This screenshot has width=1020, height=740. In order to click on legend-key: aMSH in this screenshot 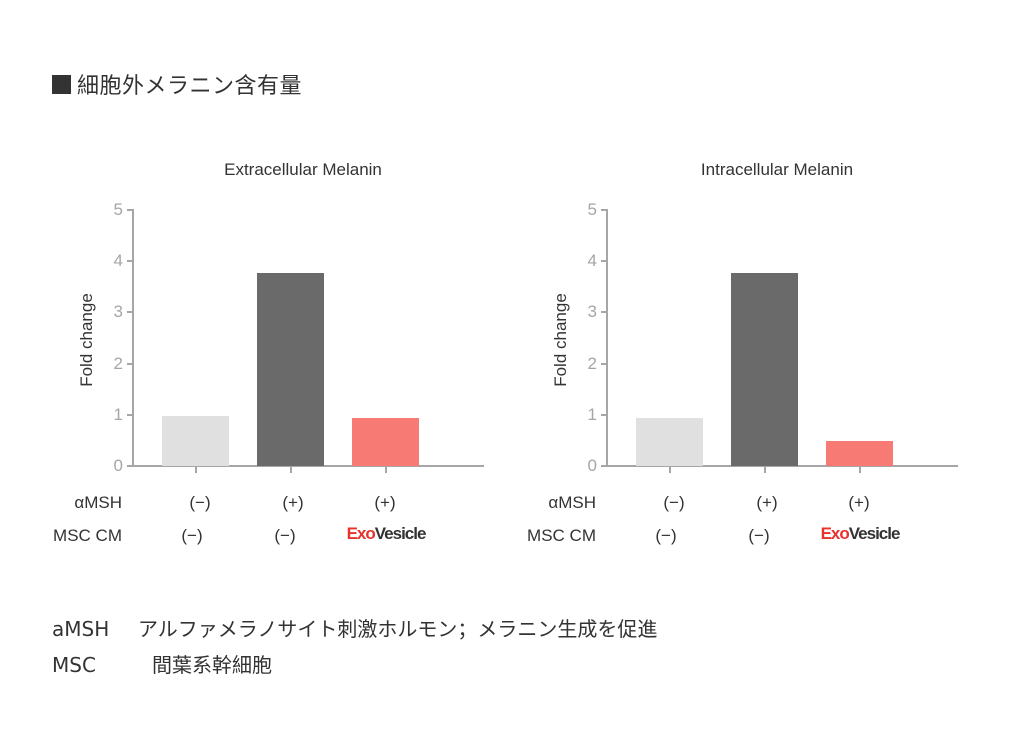, I will do `click(81, 629)`.